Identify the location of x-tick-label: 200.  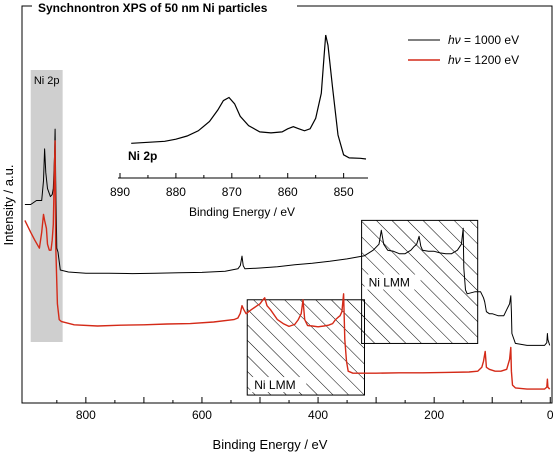
(434, 415).